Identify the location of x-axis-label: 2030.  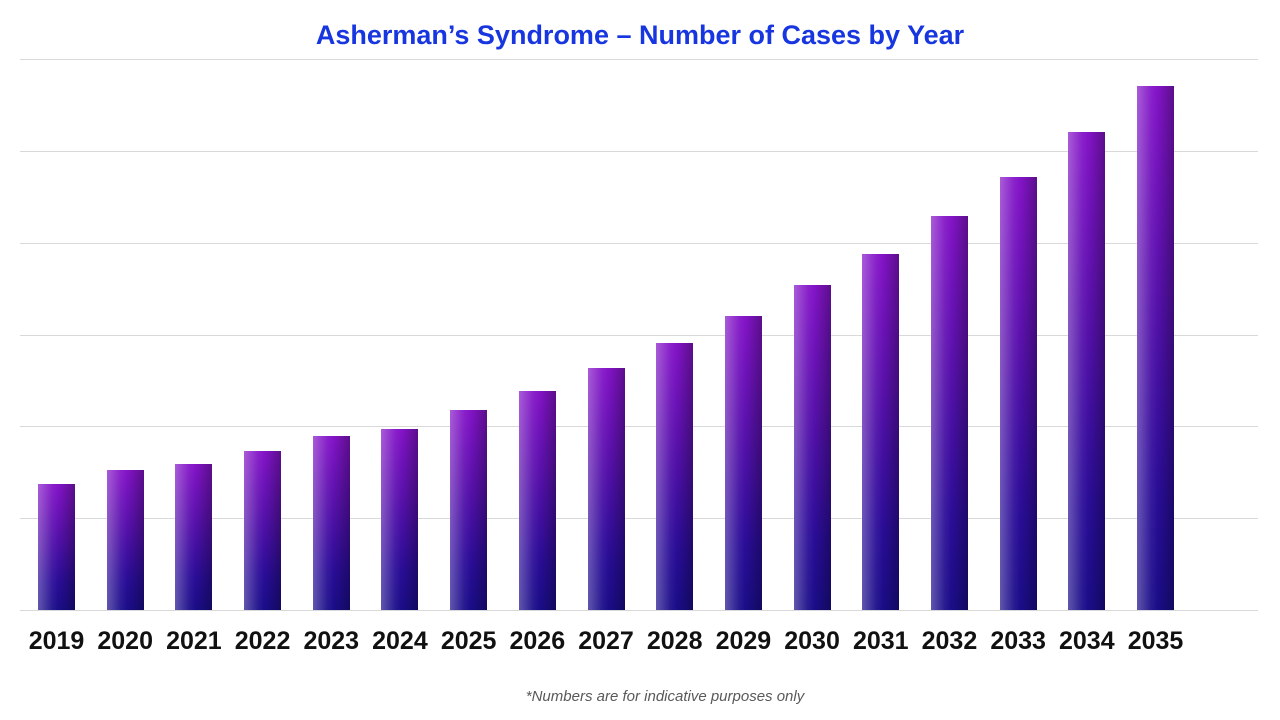
(812, 641).